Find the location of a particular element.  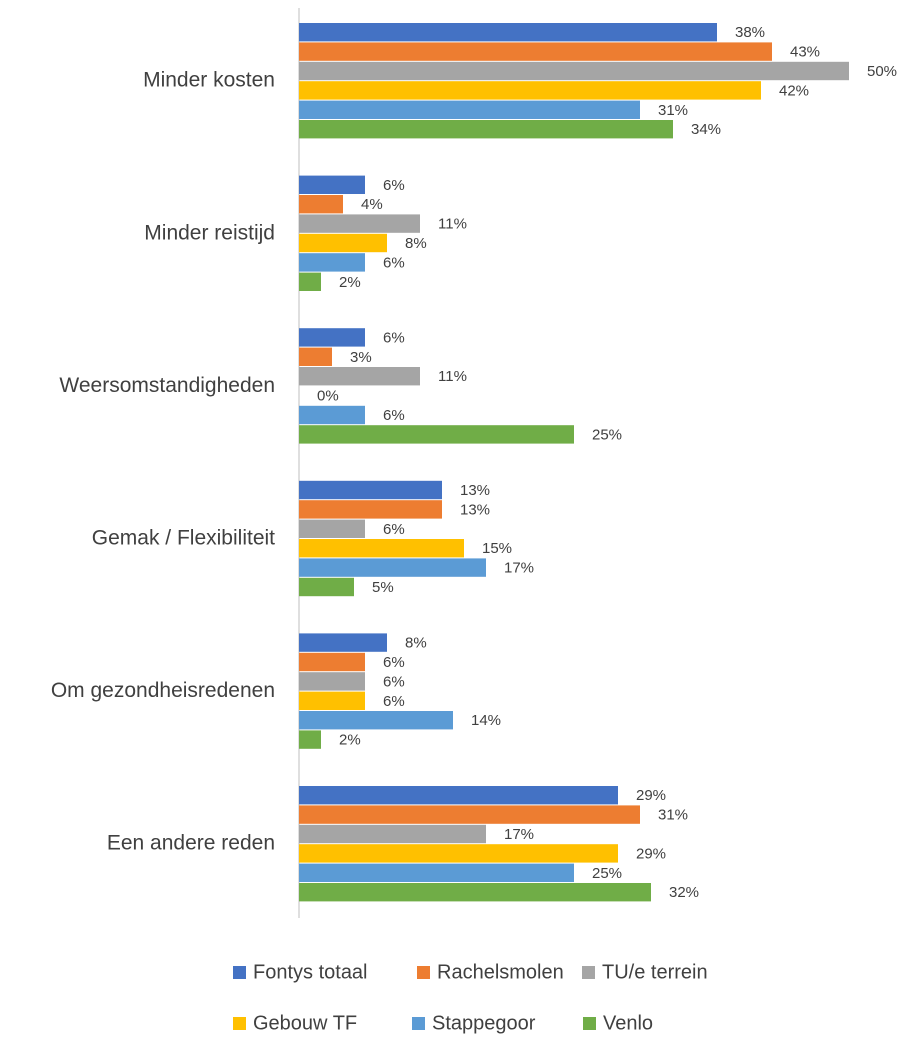

data-label: 14% is located at coordinates (486, 720).